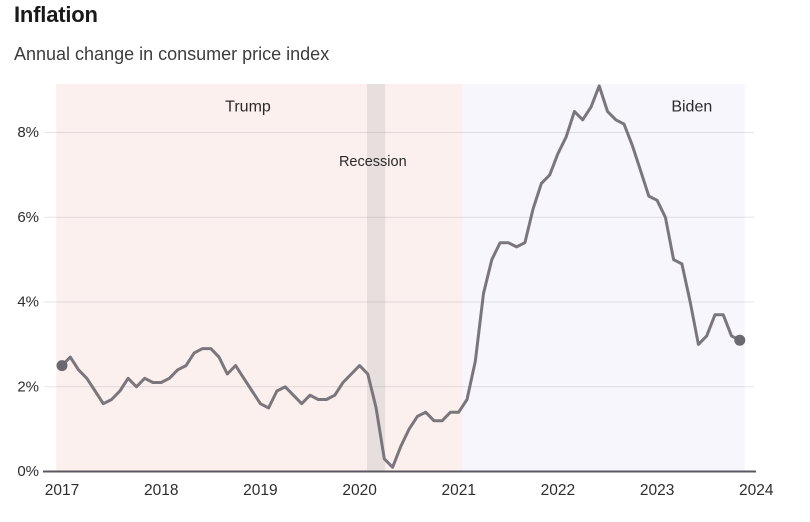 The image size is (810, 522). What do you see at coordinates (62, 490) in the screenshot?
I see `x-axis-label-2017: 2017` at bounding box center [62, 490].